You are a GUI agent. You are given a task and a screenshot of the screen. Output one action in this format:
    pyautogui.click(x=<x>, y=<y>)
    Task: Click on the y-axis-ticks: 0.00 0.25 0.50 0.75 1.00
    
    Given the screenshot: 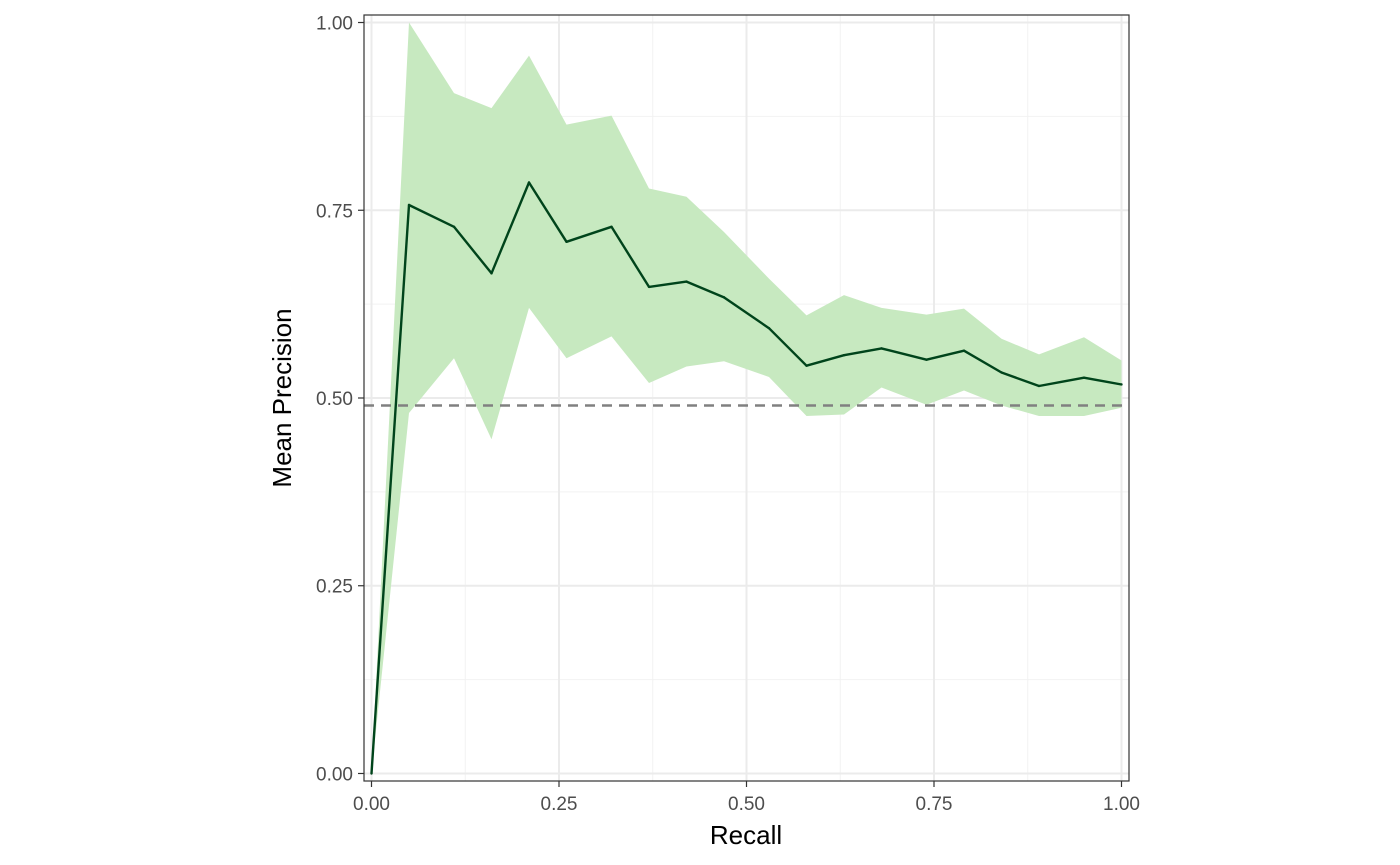 What is the action you would take?
    pyautogui.click(x=340, y=399)
    